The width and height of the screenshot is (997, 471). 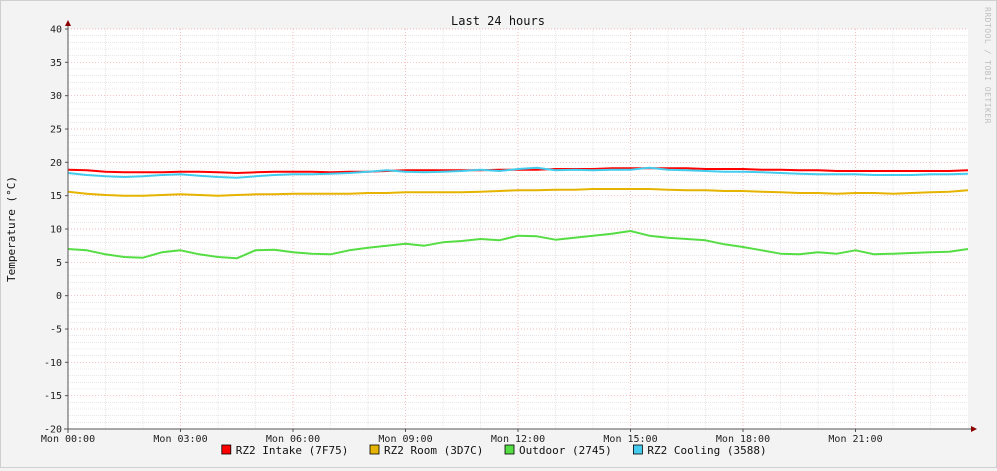 What do you see at coordinates (56, 30) in the screenshot?
I see `y-tick-label: 40` at bounding box center [56, 30].